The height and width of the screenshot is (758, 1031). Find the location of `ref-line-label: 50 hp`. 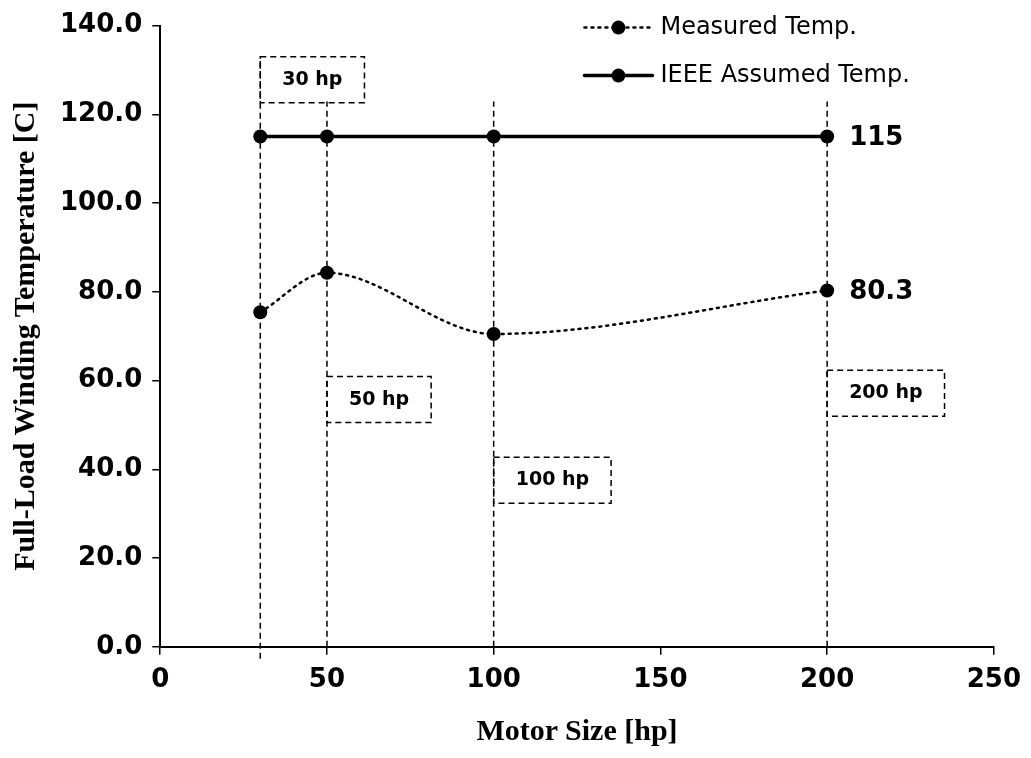

ref-line-label: 50 hp is located at coordinates (379, 397).